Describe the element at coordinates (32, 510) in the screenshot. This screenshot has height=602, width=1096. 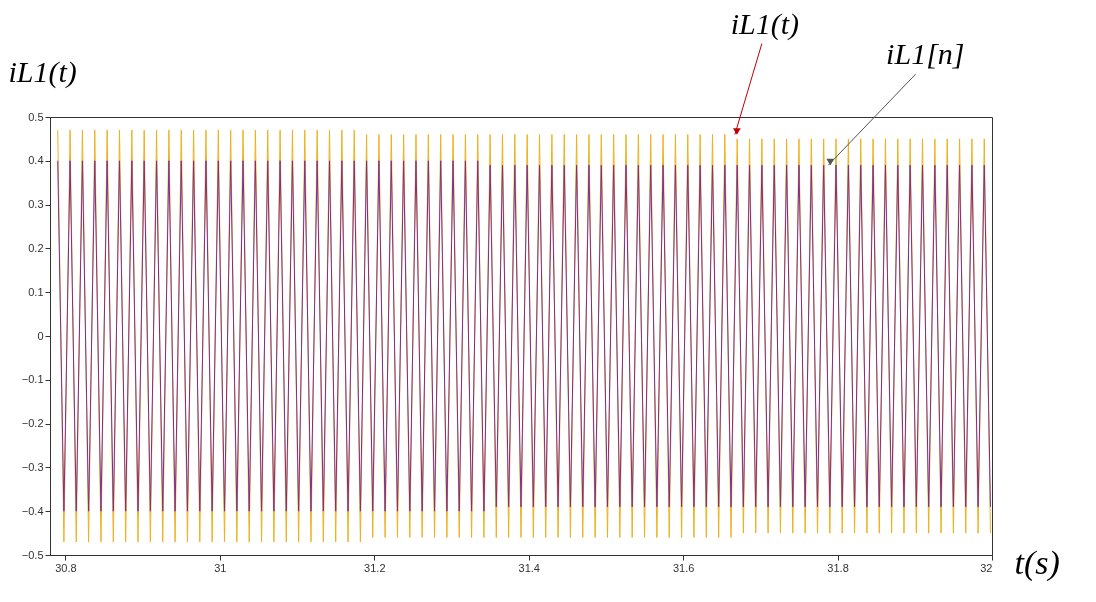
I see `y-tick-label: −0.4` at that location.